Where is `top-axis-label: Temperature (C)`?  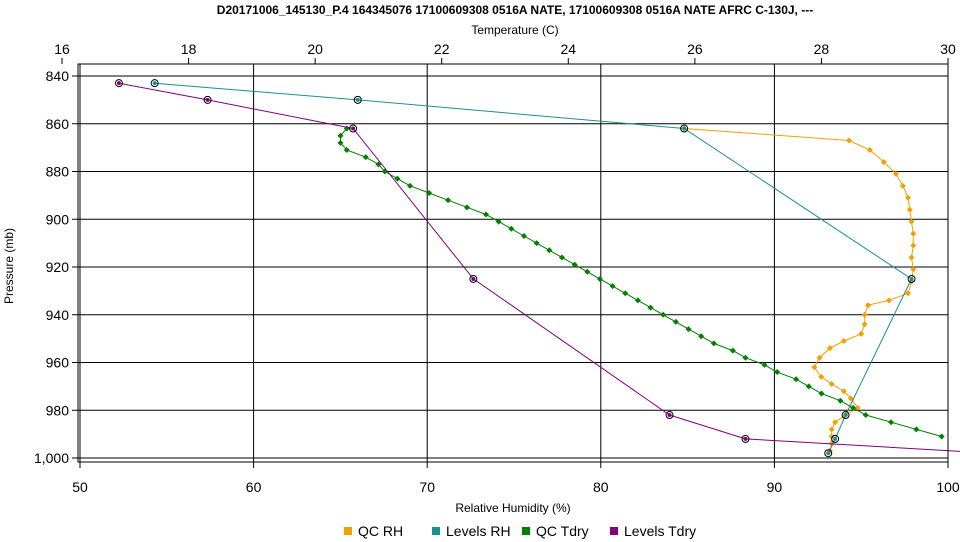 top-axis-label: Temperature (C) is located at coordinates (514, 30).